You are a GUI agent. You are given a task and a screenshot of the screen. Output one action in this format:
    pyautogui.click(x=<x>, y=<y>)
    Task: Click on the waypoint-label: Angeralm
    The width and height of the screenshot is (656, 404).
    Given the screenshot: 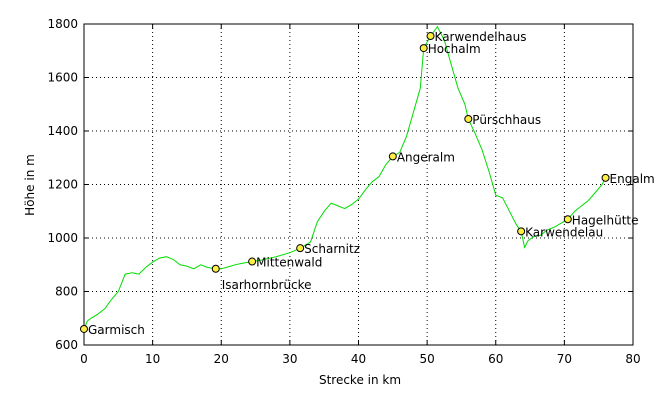 What is the action you would take?
    pyautogui.click(x=426, y=157)
    